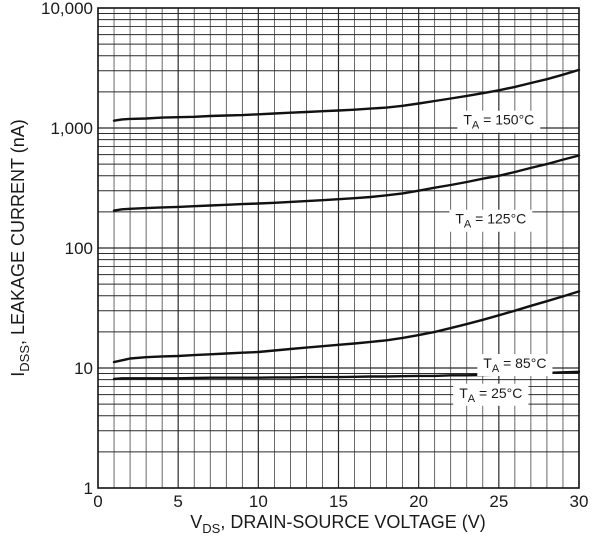 The image size is (597, 541). What do you see at coordinates (97, 501) in the screenshot?
I see `x-tick-label: 0` at bounding box center [97, 501].